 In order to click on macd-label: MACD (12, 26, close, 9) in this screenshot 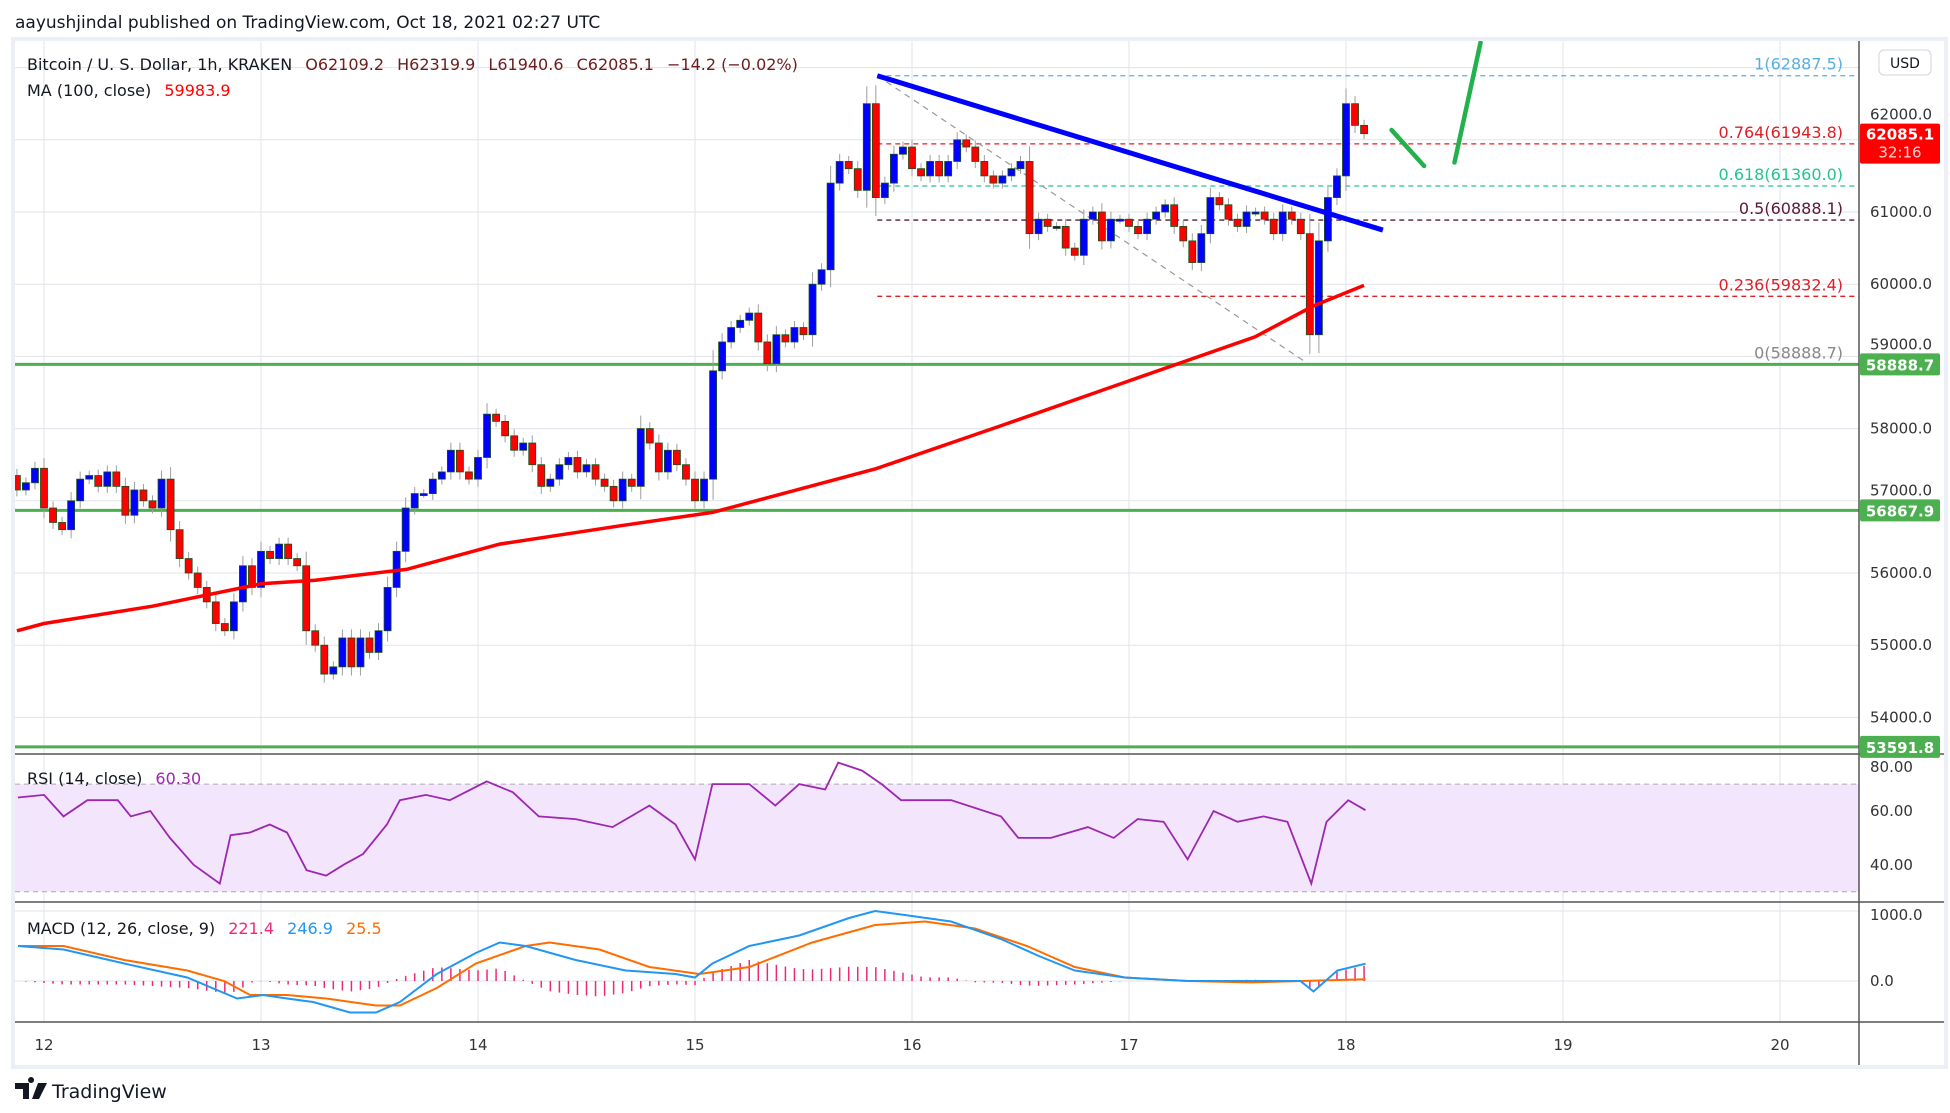, I will do `click(121, 928)`.